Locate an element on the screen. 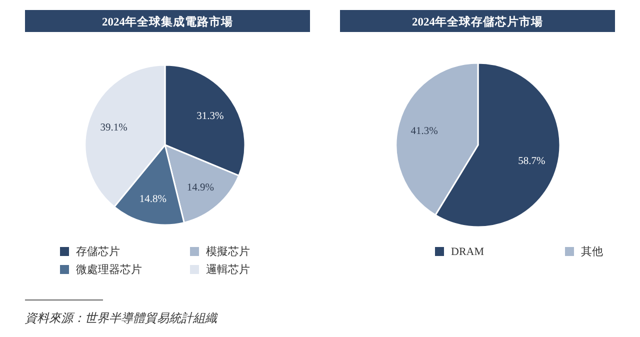 The width and height of the screenshot is (640, 337). legend-label: 其他 is located at coordinates (592, 251).